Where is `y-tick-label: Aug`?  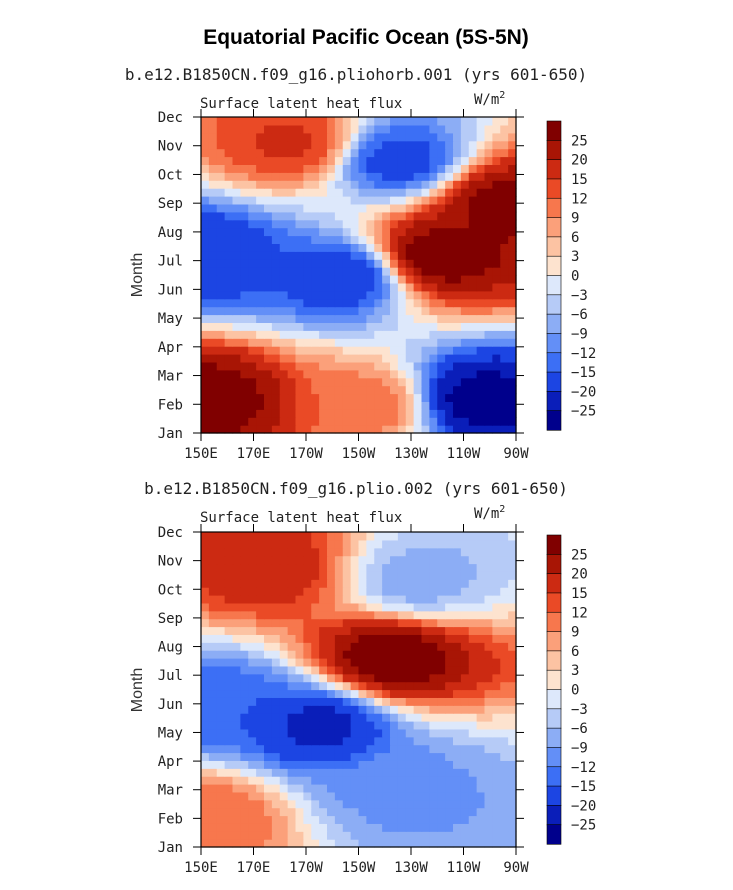 y-tick-label: Aug is located at coordinates (170, 233).